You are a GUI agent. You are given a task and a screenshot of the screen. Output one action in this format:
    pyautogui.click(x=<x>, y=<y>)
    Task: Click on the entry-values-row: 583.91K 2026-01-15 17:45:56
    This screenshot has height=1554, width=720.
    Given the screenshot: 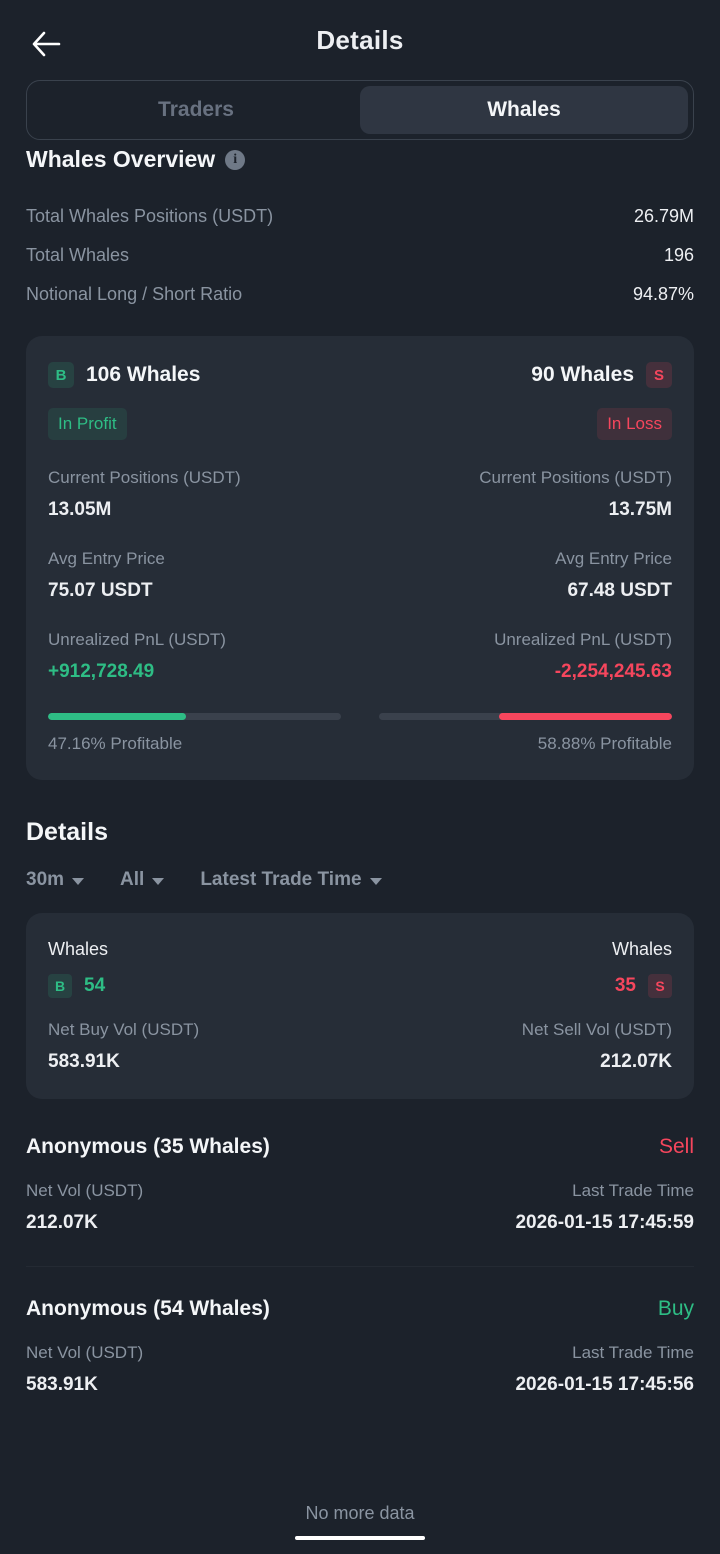 What is the action you would take?
    pyautogui.click(x=360, y=1385)
    